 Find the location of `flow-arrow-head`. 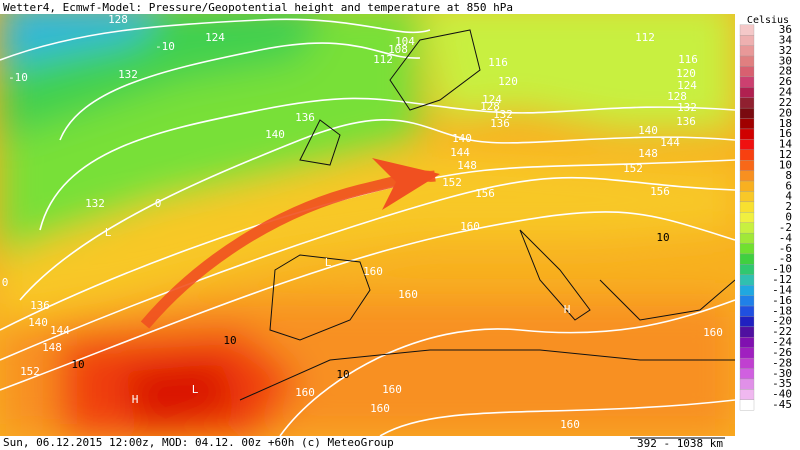

flow-arrow-head is located at coordinates (406, 184).